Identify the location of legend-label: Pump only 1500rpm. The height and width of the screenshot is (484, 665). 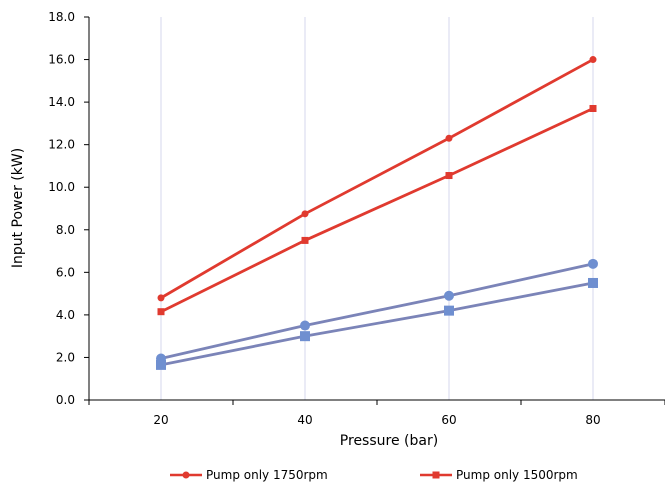
(517, 475).